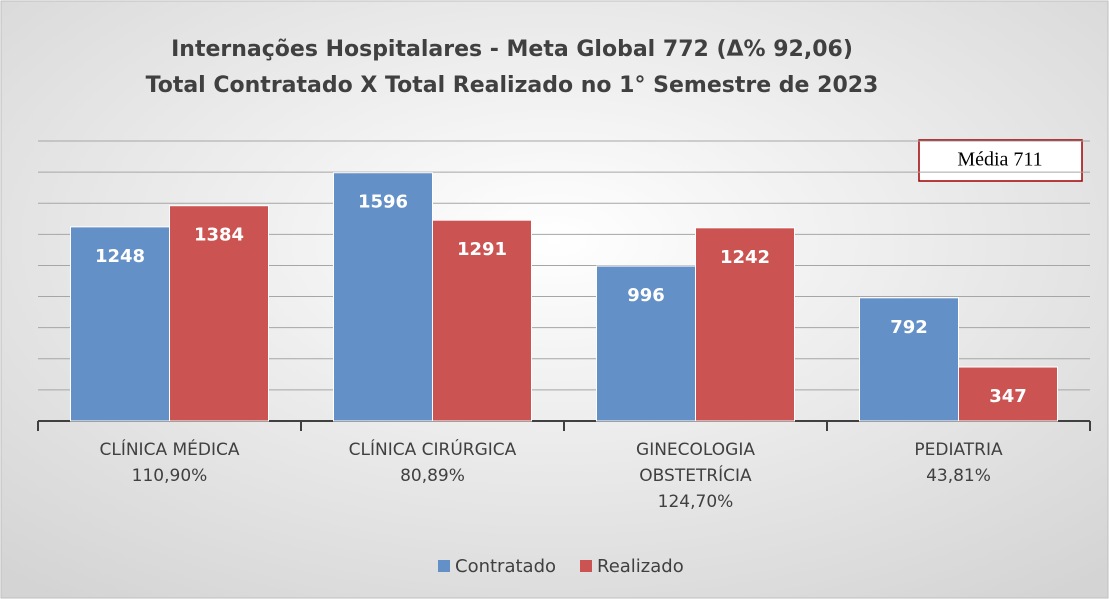 The image size is (1109, 599). What do you see at coordinates (169, 476) in the screenshot?
I see `category-percentage: 110,90%` at bounding box center [169, 476].